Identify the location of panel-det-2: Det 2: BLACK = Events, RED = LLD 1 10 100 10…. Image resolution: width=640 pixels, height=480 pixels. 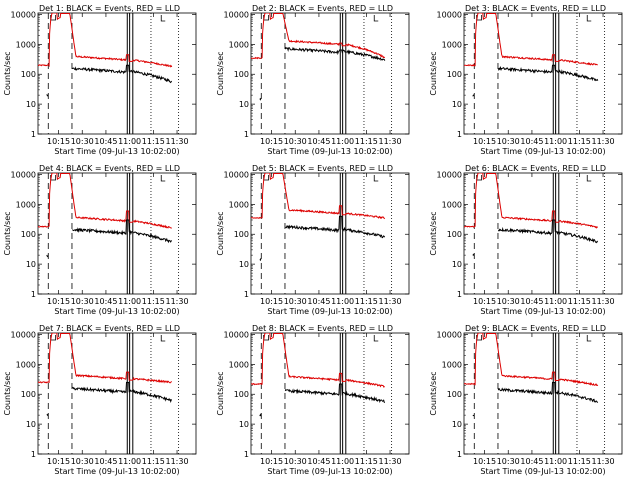
(313, 80).